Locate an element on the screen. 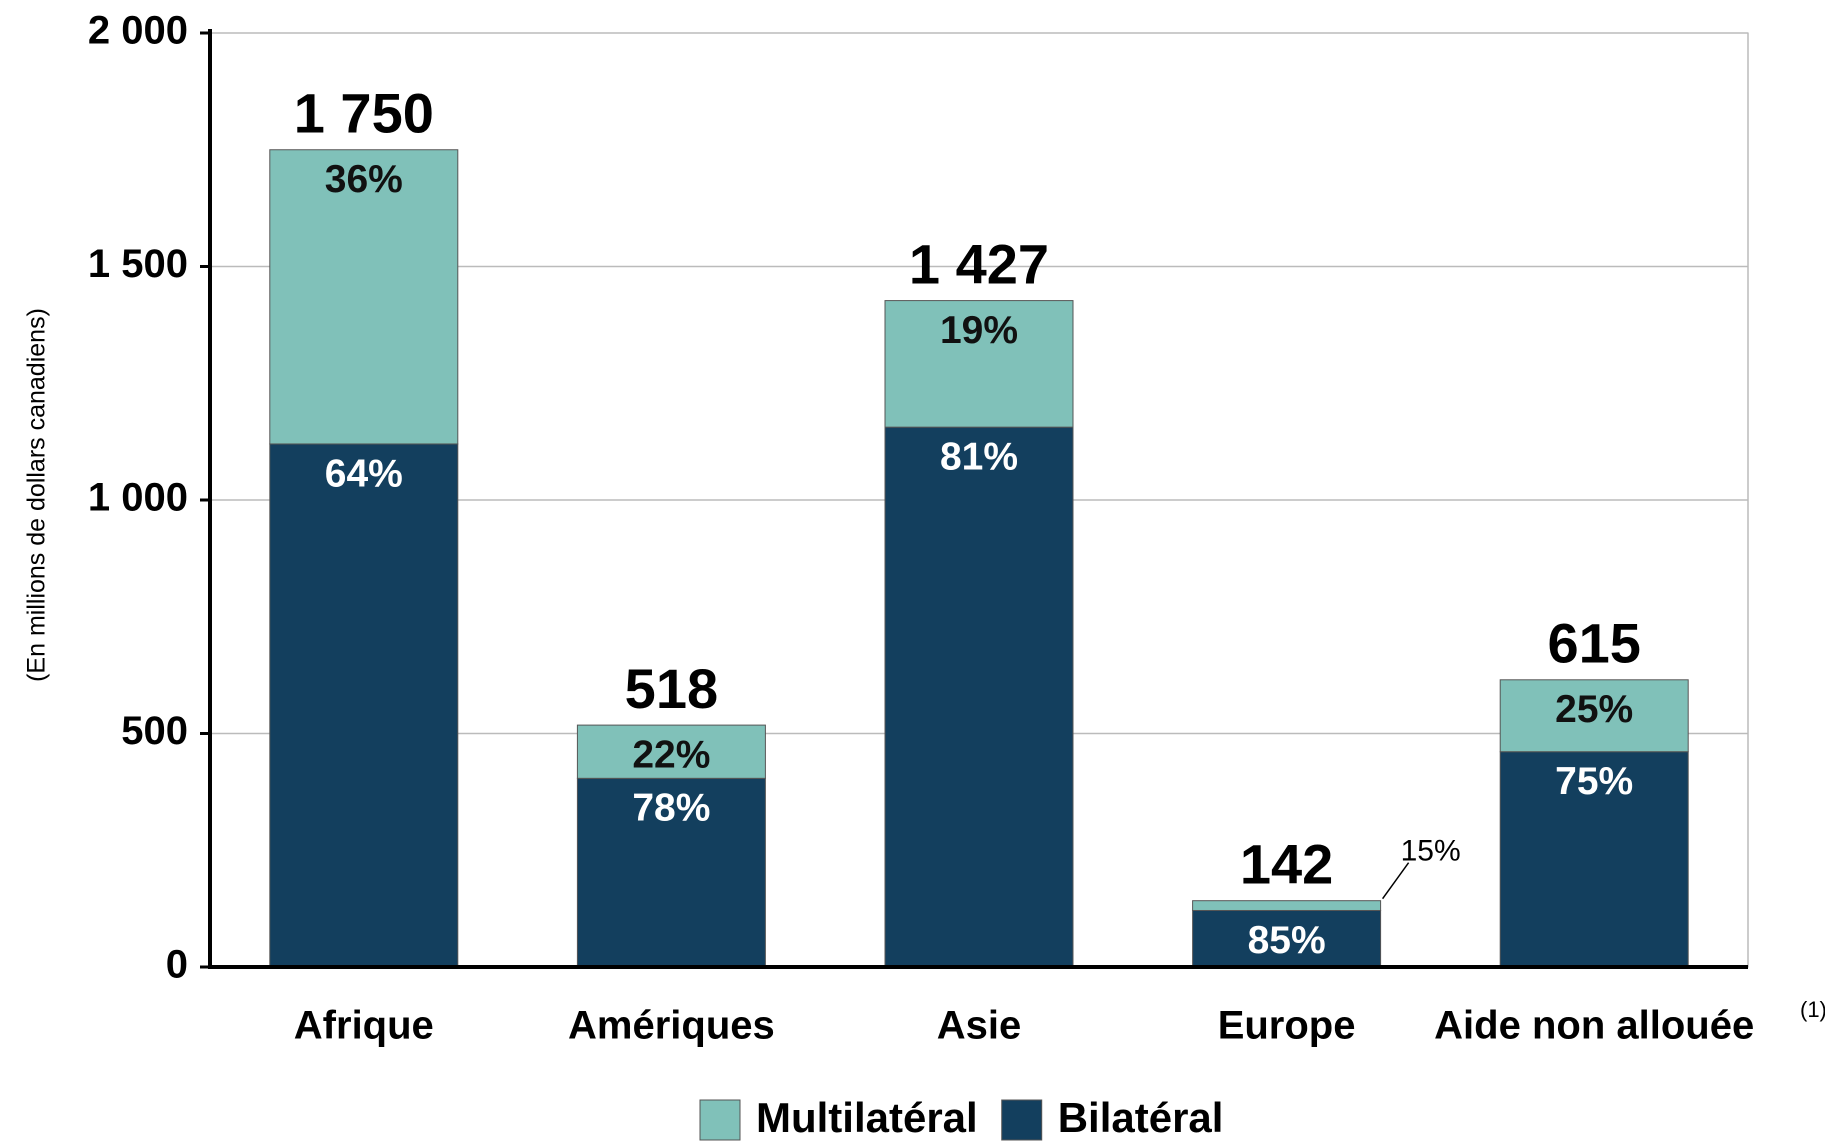 This screenshot has height=1141, width=1825. y-tick-label: 0 is located at coordinates (177, 965).